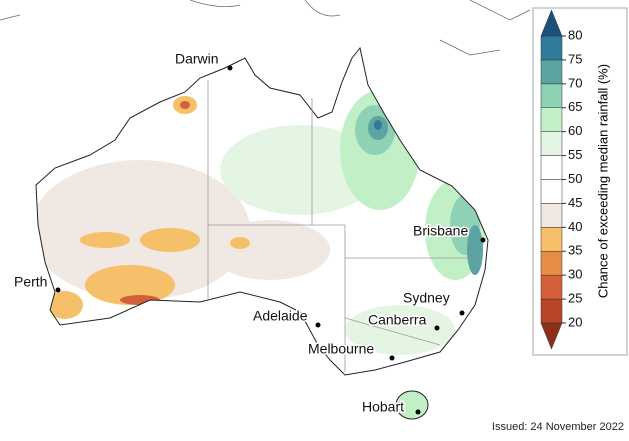 The width and height of the screenshot is (629, 441). I want to click on colorbar-tick-label: 30, so click(575, 274).